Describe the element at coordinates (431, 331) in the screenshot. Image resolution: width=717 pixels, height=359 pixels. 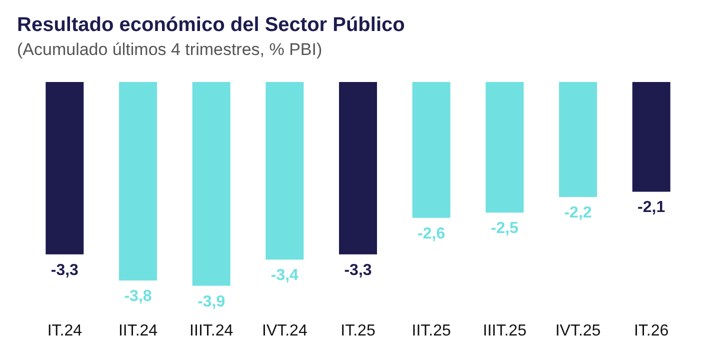
I see `x-tick-label: IIT.25` at that location.